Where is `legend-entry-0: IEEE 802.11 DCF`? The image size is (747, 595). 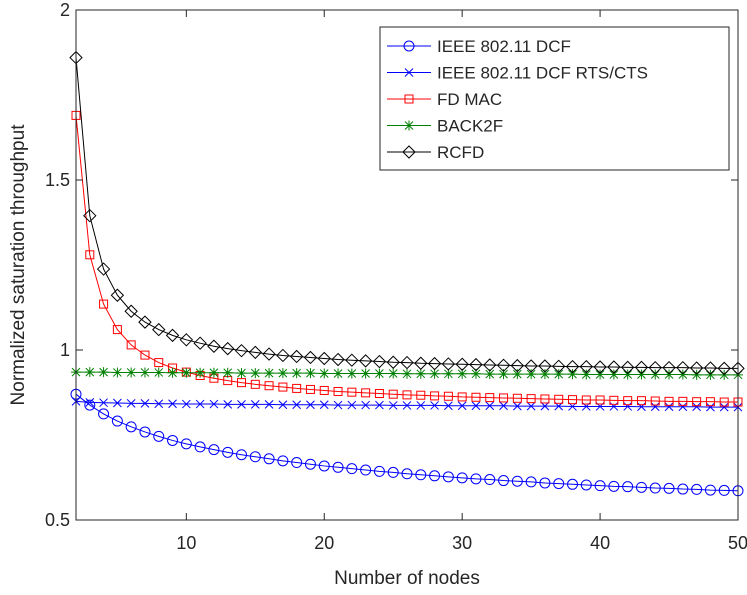
legend-entry-0: IEEE 802.11 DCF is located at coordinates (479, 46).